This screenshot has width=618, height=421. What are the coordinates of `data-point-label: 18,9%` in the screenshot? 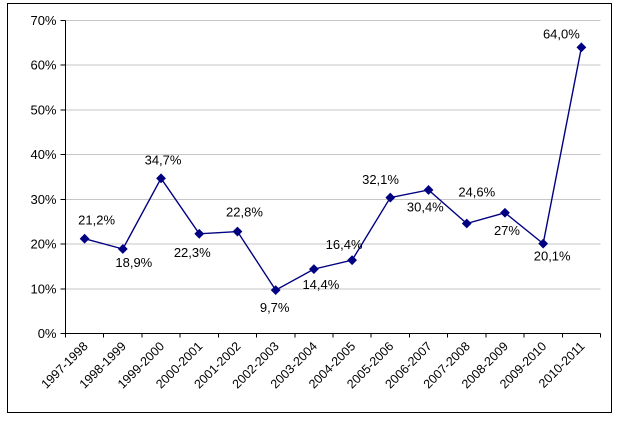 It's located at (133, 262).